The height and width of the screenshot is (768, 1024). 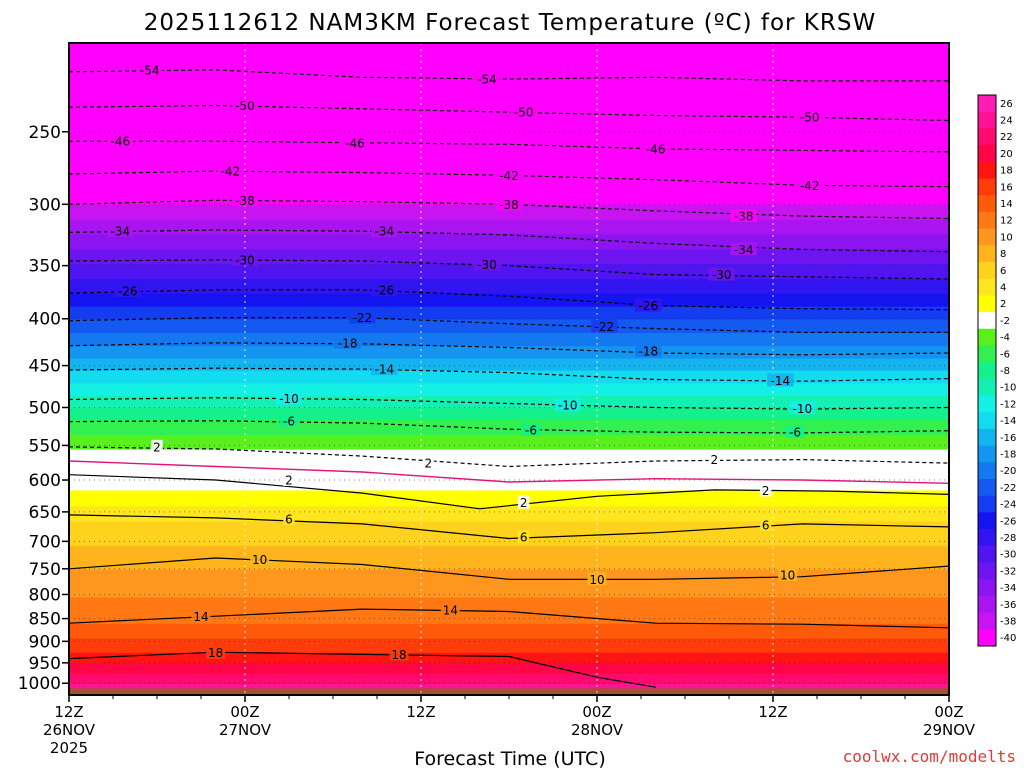 I want to click on y-tick-label: 350, so click(x=45, y=267).